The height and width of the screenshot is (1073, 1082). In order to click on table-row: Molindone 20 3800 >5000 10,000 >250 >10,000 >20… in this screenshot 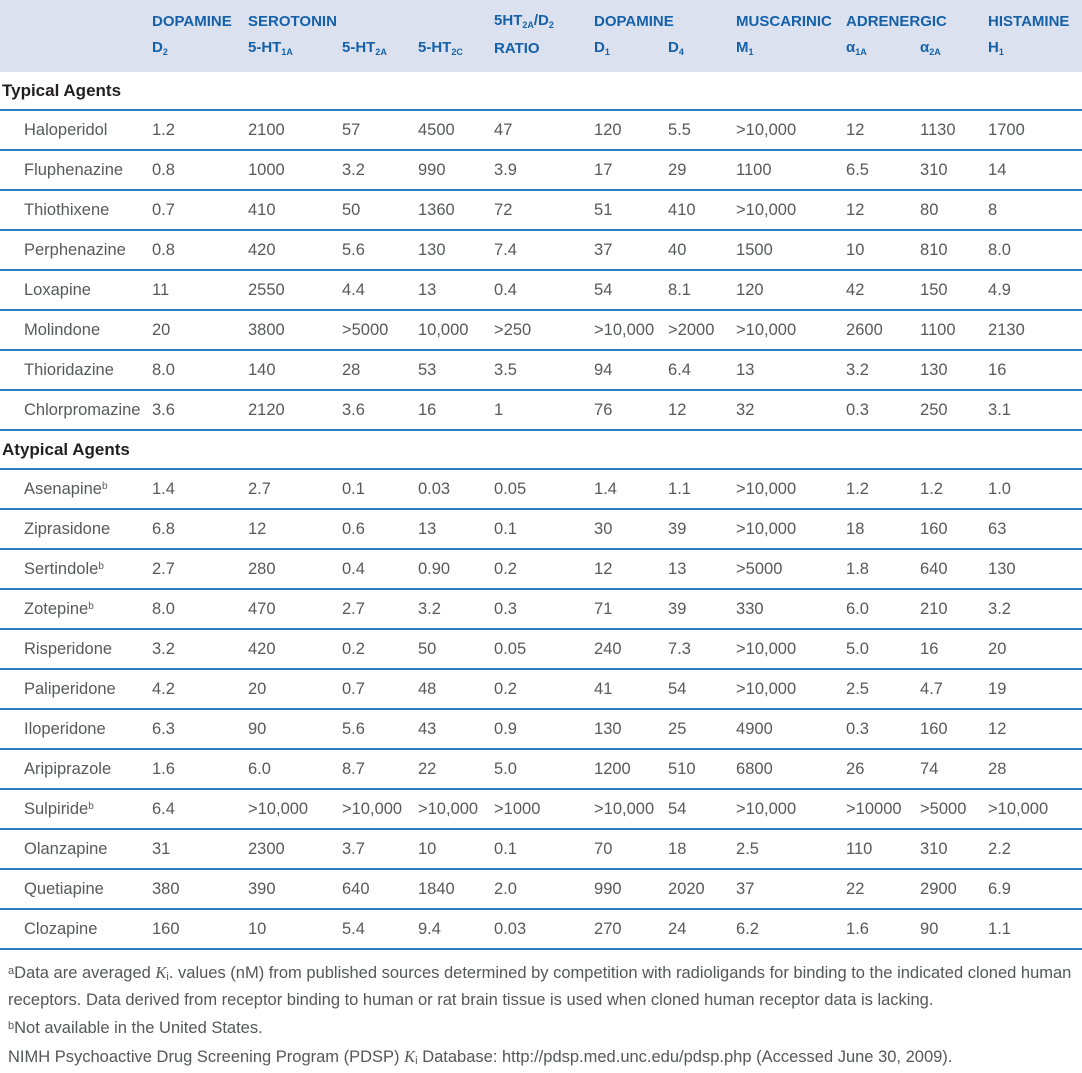, I will do `click(541, 330)`.